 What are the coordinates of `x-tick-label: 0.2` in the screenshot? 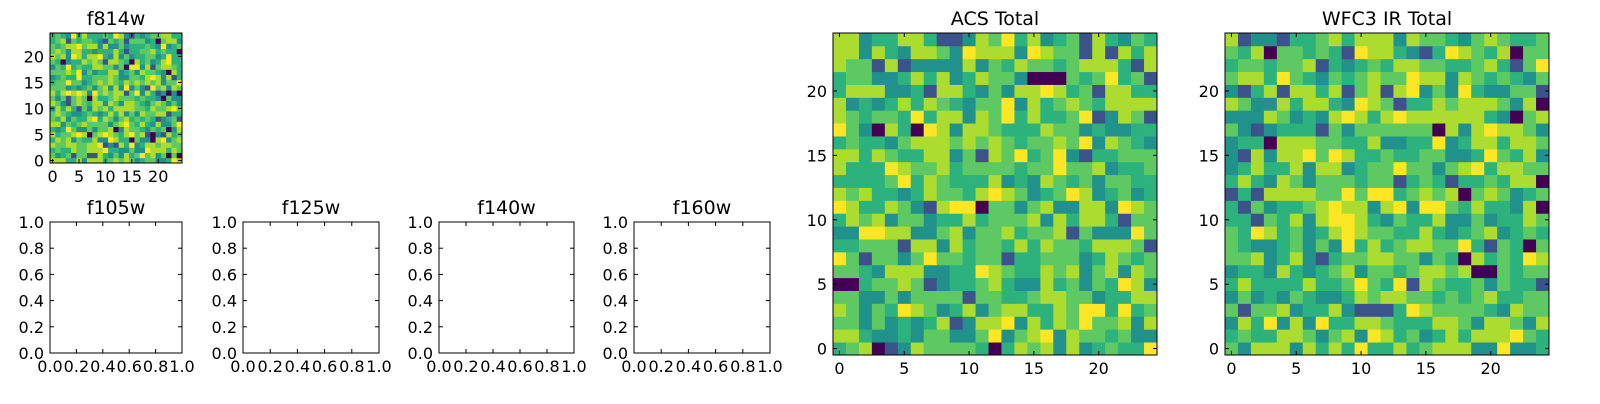 It's located at (660, 366).